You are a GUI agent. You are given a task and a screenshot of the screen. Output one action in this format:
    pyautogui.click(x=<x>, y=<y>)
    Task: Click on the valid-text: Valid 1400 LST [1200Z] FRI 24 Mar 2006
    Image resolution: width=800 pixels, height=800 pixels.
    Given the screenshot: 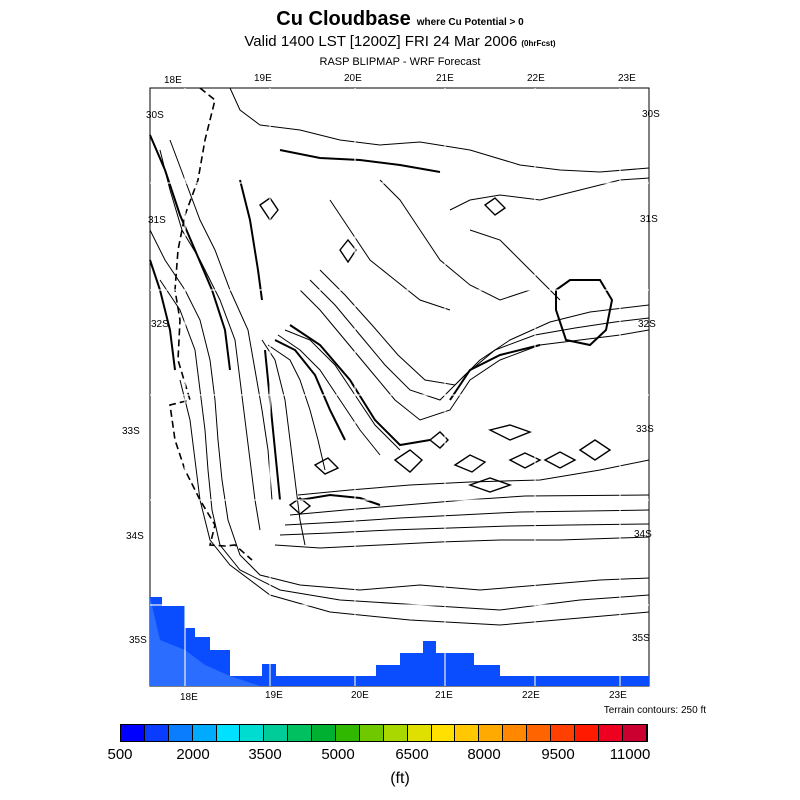 What is the action you would take?
    pyautogui.click(x=381, y=41)
    